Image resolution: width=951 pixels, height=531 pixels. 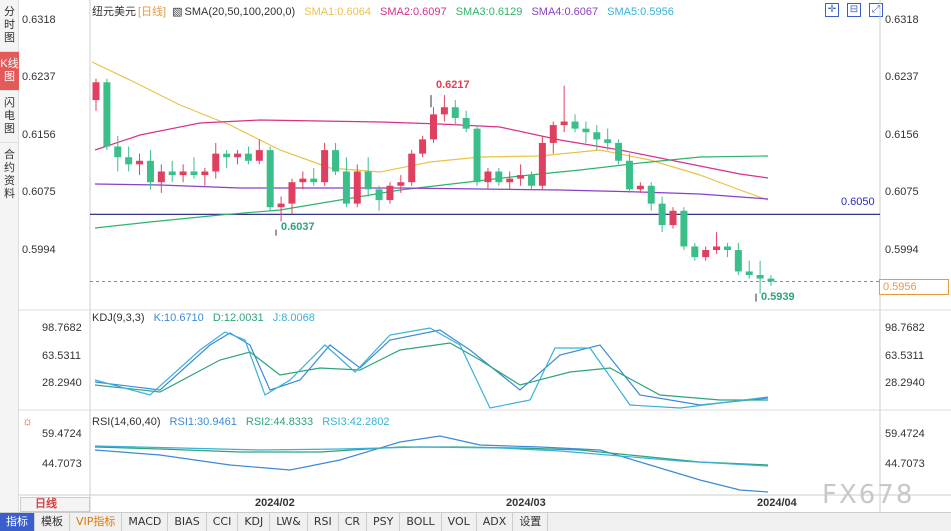 What do you see at coordinates (187, 522) in the screenshot?
I see `tab-bias: BIAS` at bounding box center [187, 522].